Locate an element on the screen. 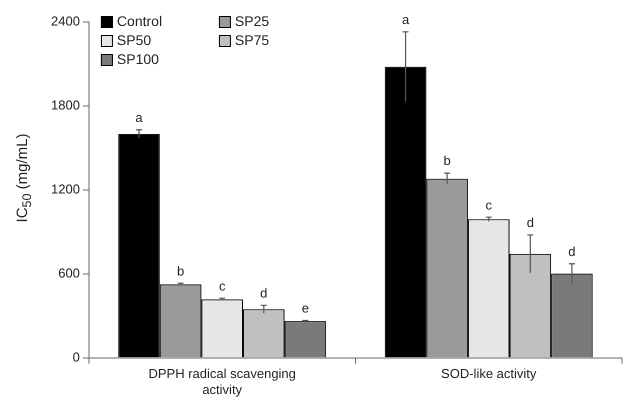 Image resolution: width=642 pixels, height=409 pixels. legend-label: SP25 is located at coordinates (252, 20).